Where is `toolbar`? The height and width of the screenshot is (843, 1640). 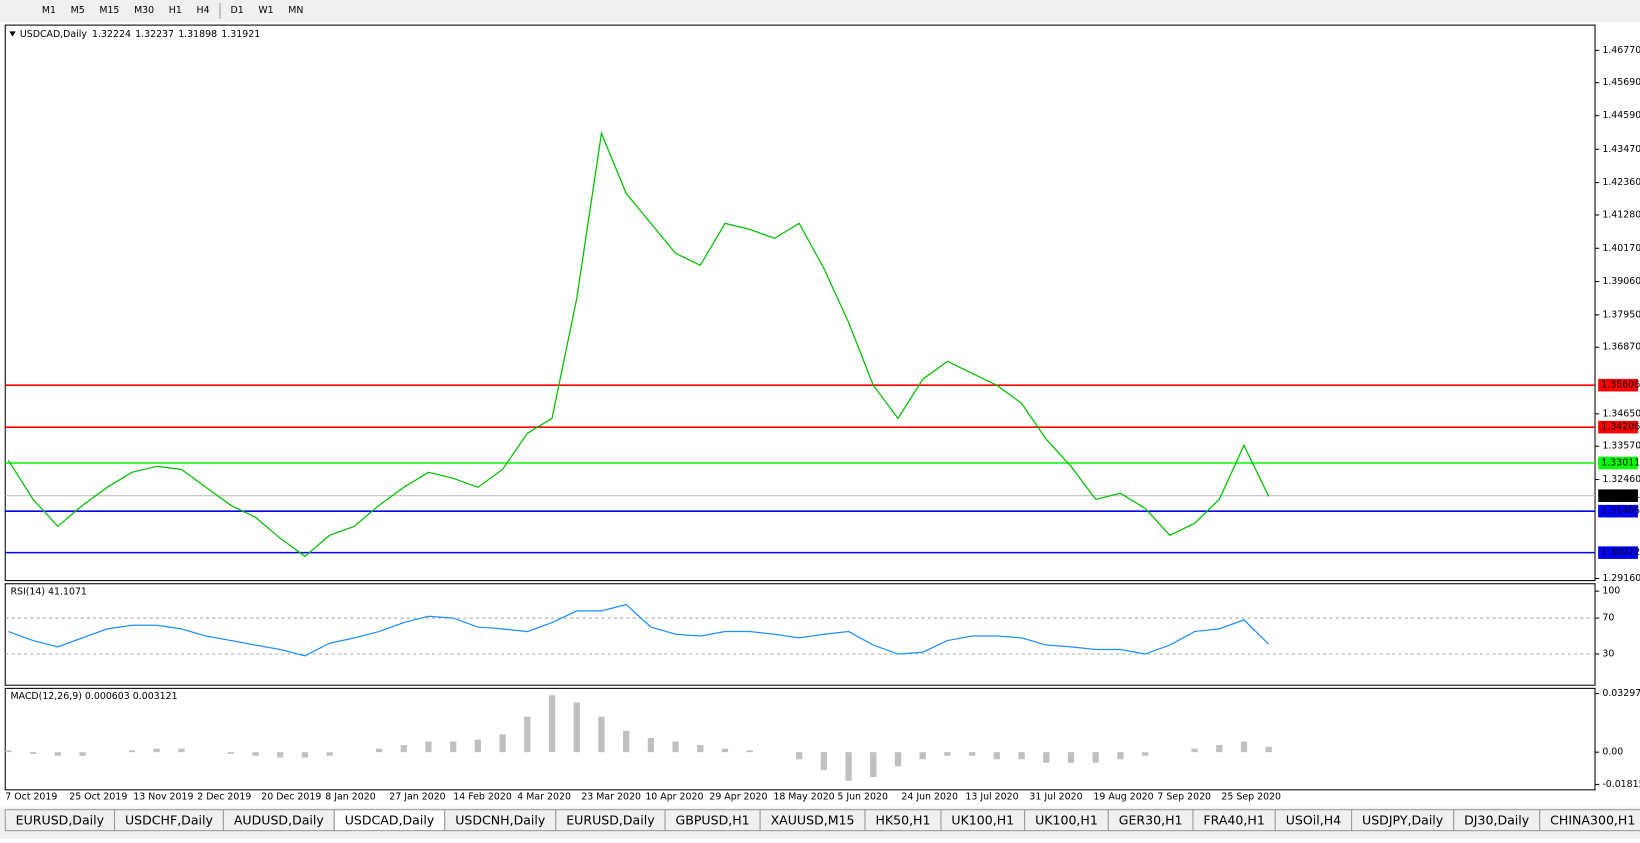
toolbar is located at coordinates (820, 11).